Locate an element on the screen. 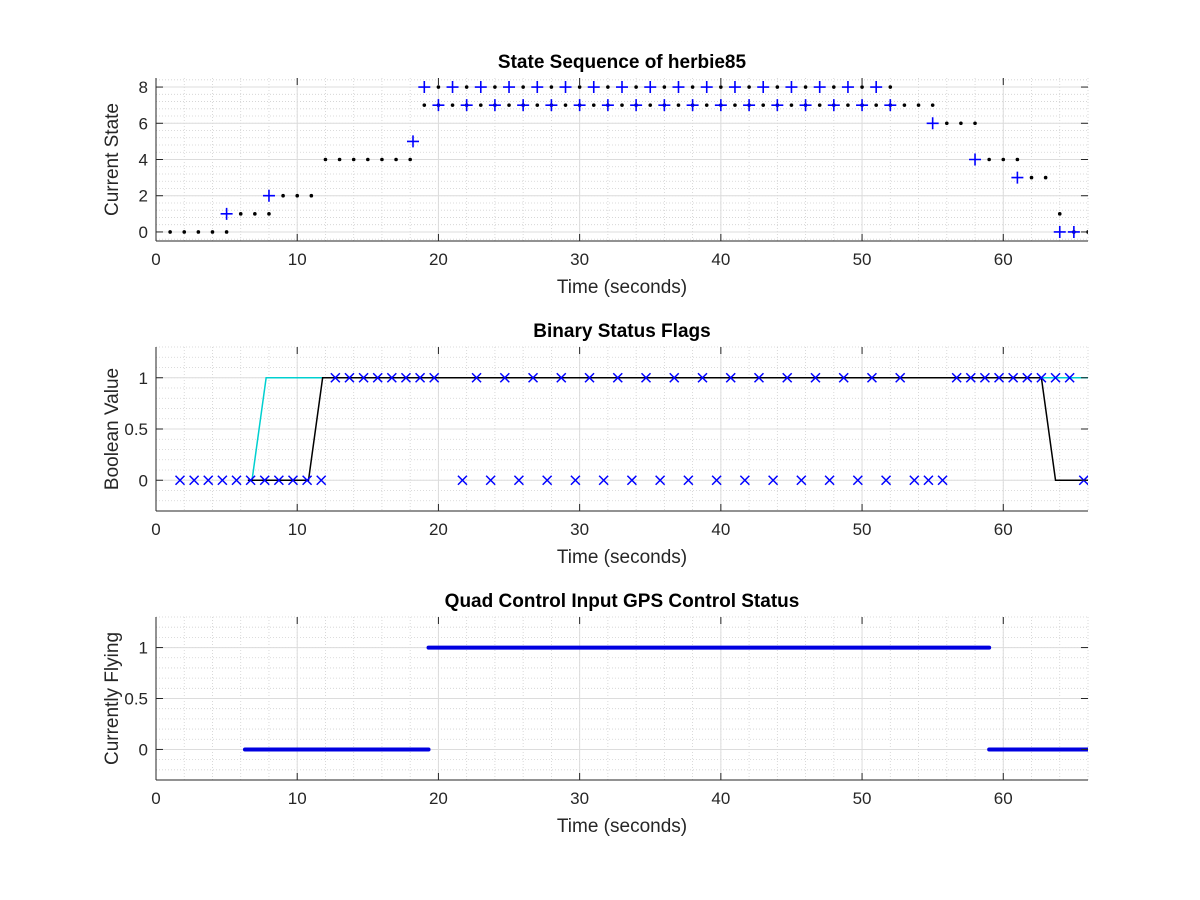 The width and height of the screenshot is (1200, 900). x-axis-label: Time (seconds) is located at coordinates (622, 557).